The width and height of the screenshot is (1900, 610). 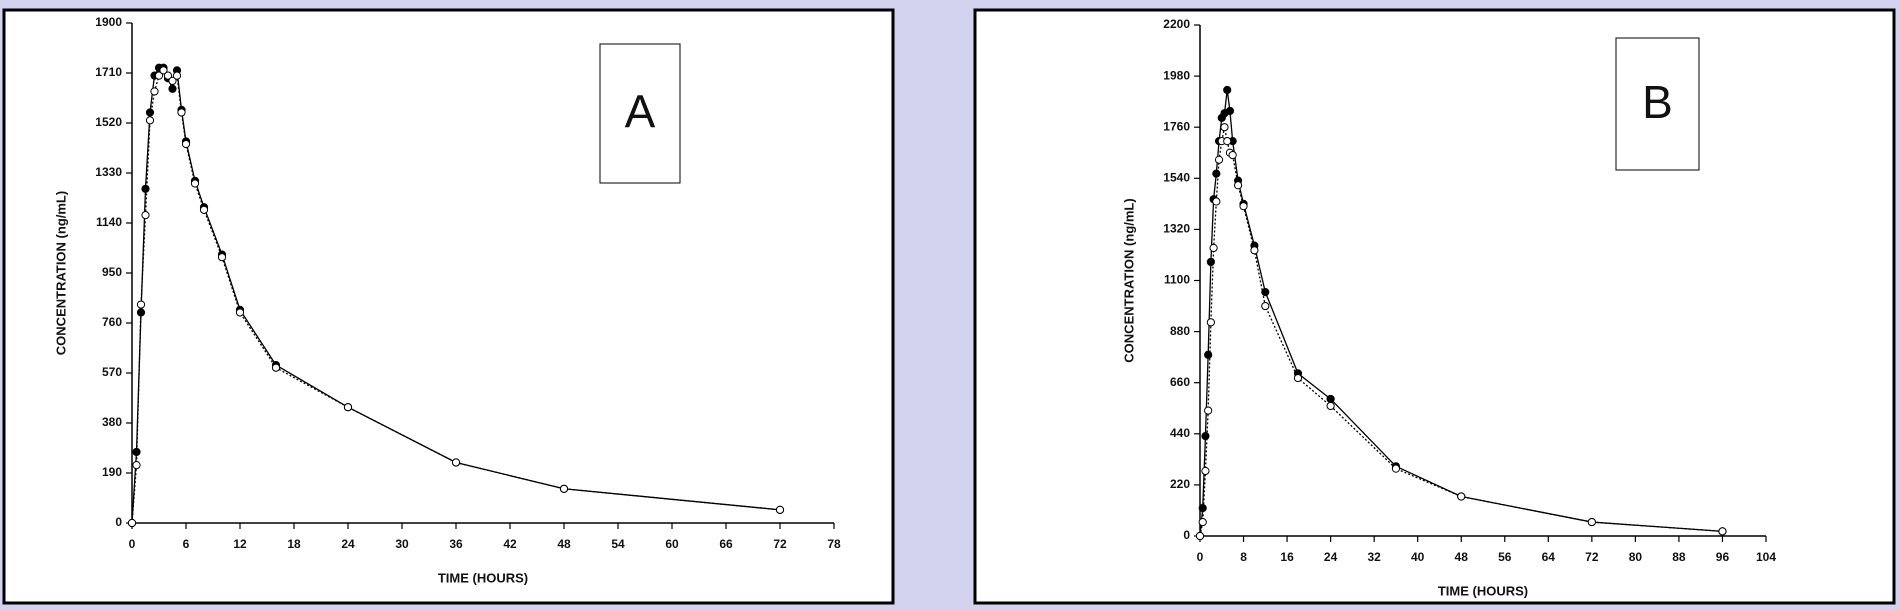 What do you see at coordinates (1462, 557) in the screenshot?
I see `x-tick-label: 48` at bounding box center [1462, 557].